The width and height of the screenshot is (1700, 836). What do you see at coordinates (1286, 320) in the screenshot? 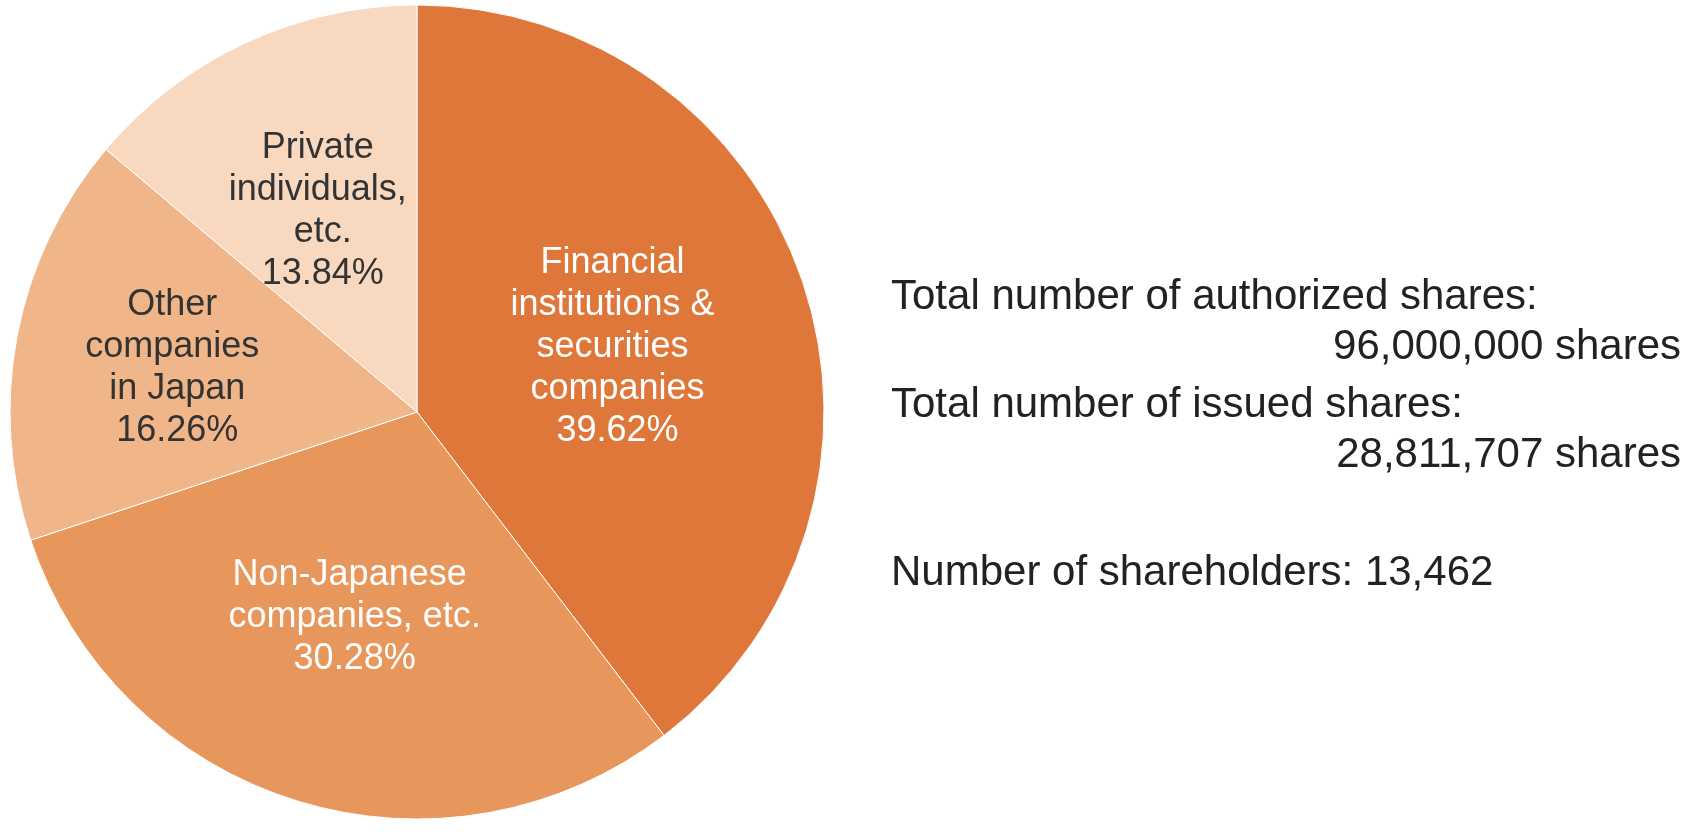
I see `text: Total number of authorized shares: 96,000,000 shares` at bounding box center [1286, 320].